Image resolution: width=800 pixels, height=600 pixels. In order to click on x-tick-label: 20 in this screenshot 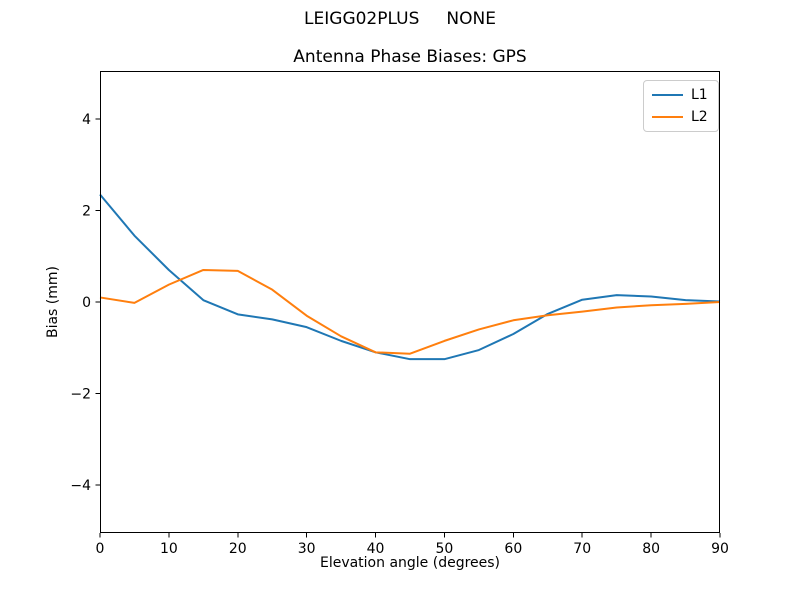, I will do `click(238, 549)`.